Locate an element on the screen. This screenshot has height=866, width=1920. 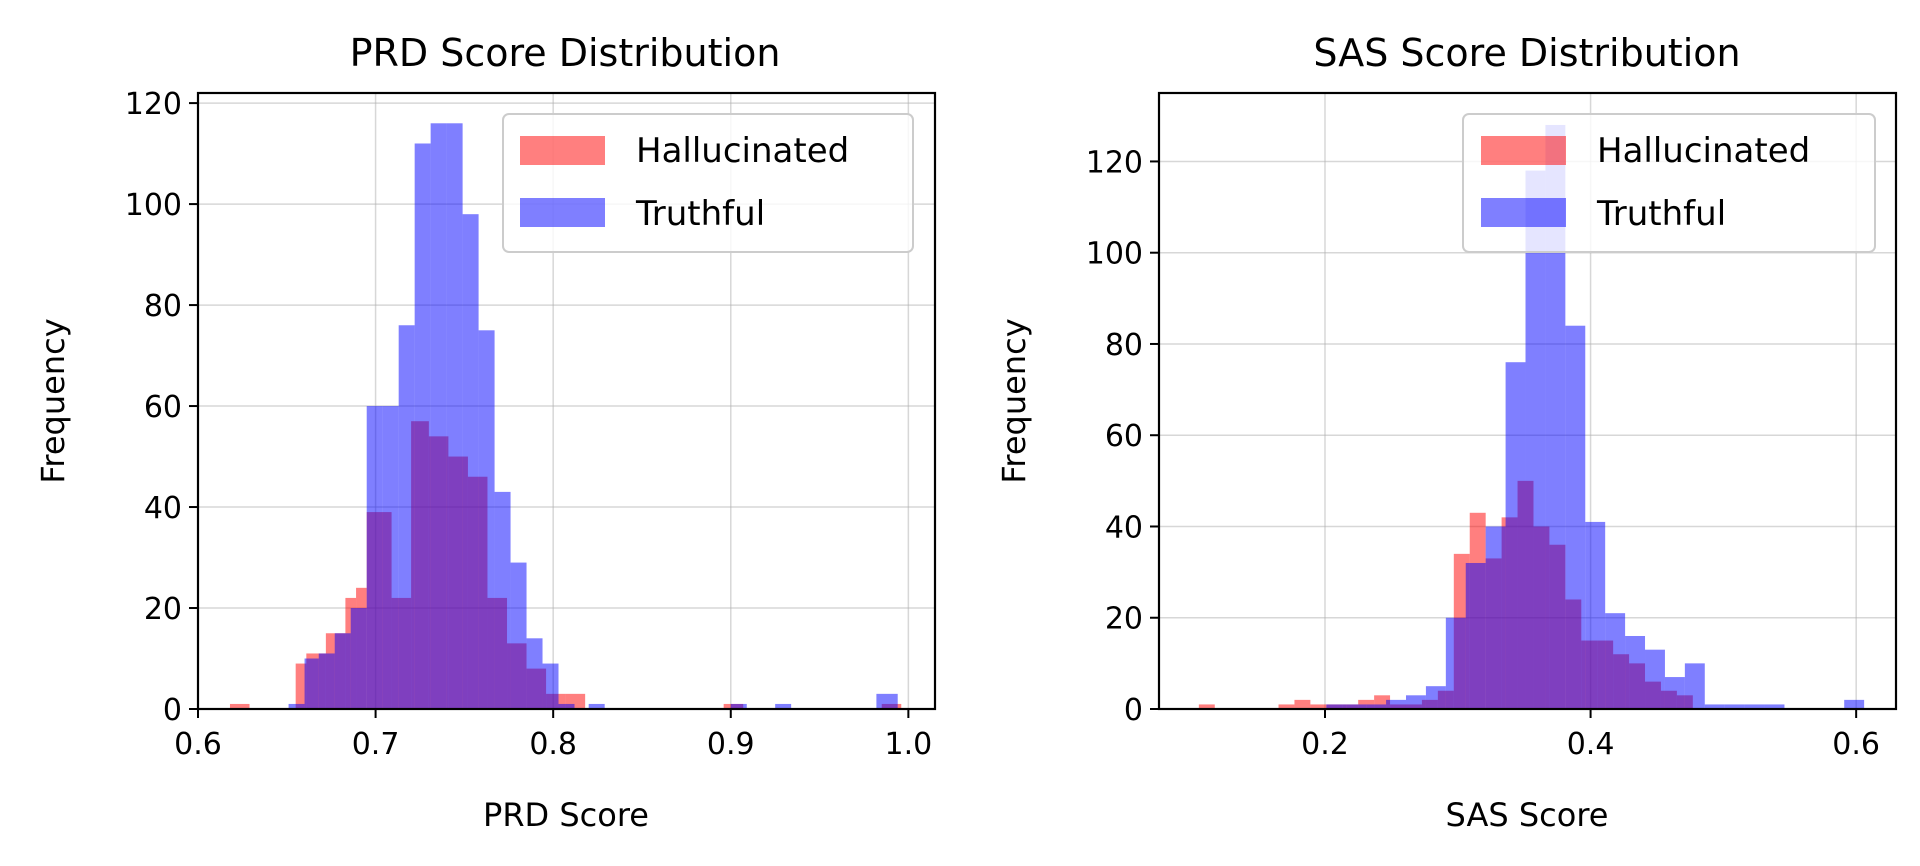
prd-x-tick-4: 1.0 is located at coordinates (908, 735).